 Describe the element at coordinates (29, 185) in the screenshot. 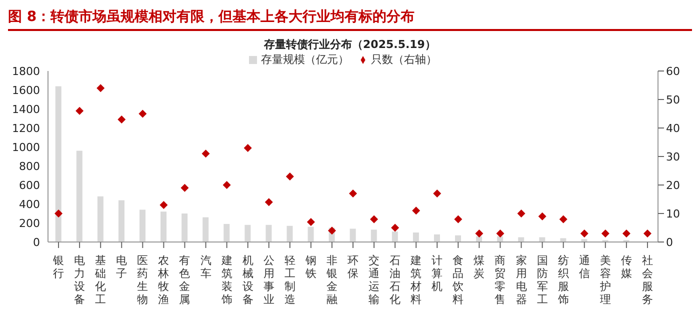

I see `y-tick-label: 600` at that location.